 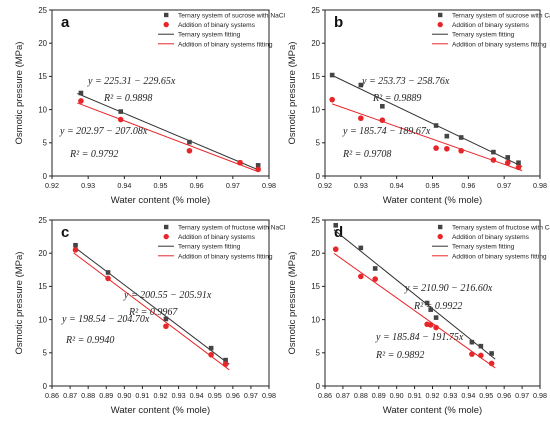 What do you see at coordinates (127, 98) in the screenshot?
I see `equation-annotation: R² = 0.9898` at bounding box center [127, 98].